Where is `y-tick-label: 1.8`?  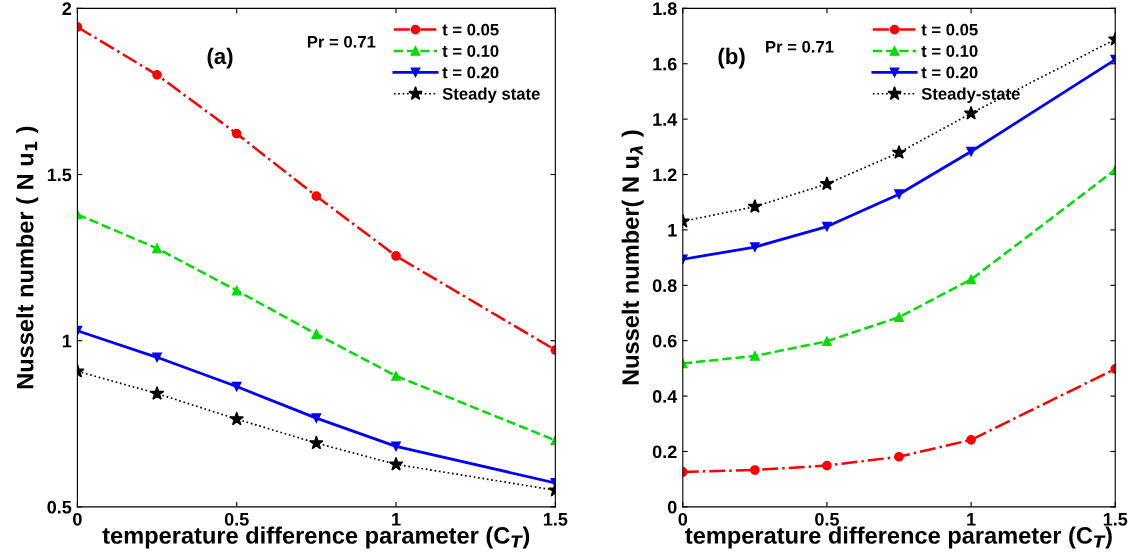
y-tick-label: 1.8 is located at coordinates (665, 9).